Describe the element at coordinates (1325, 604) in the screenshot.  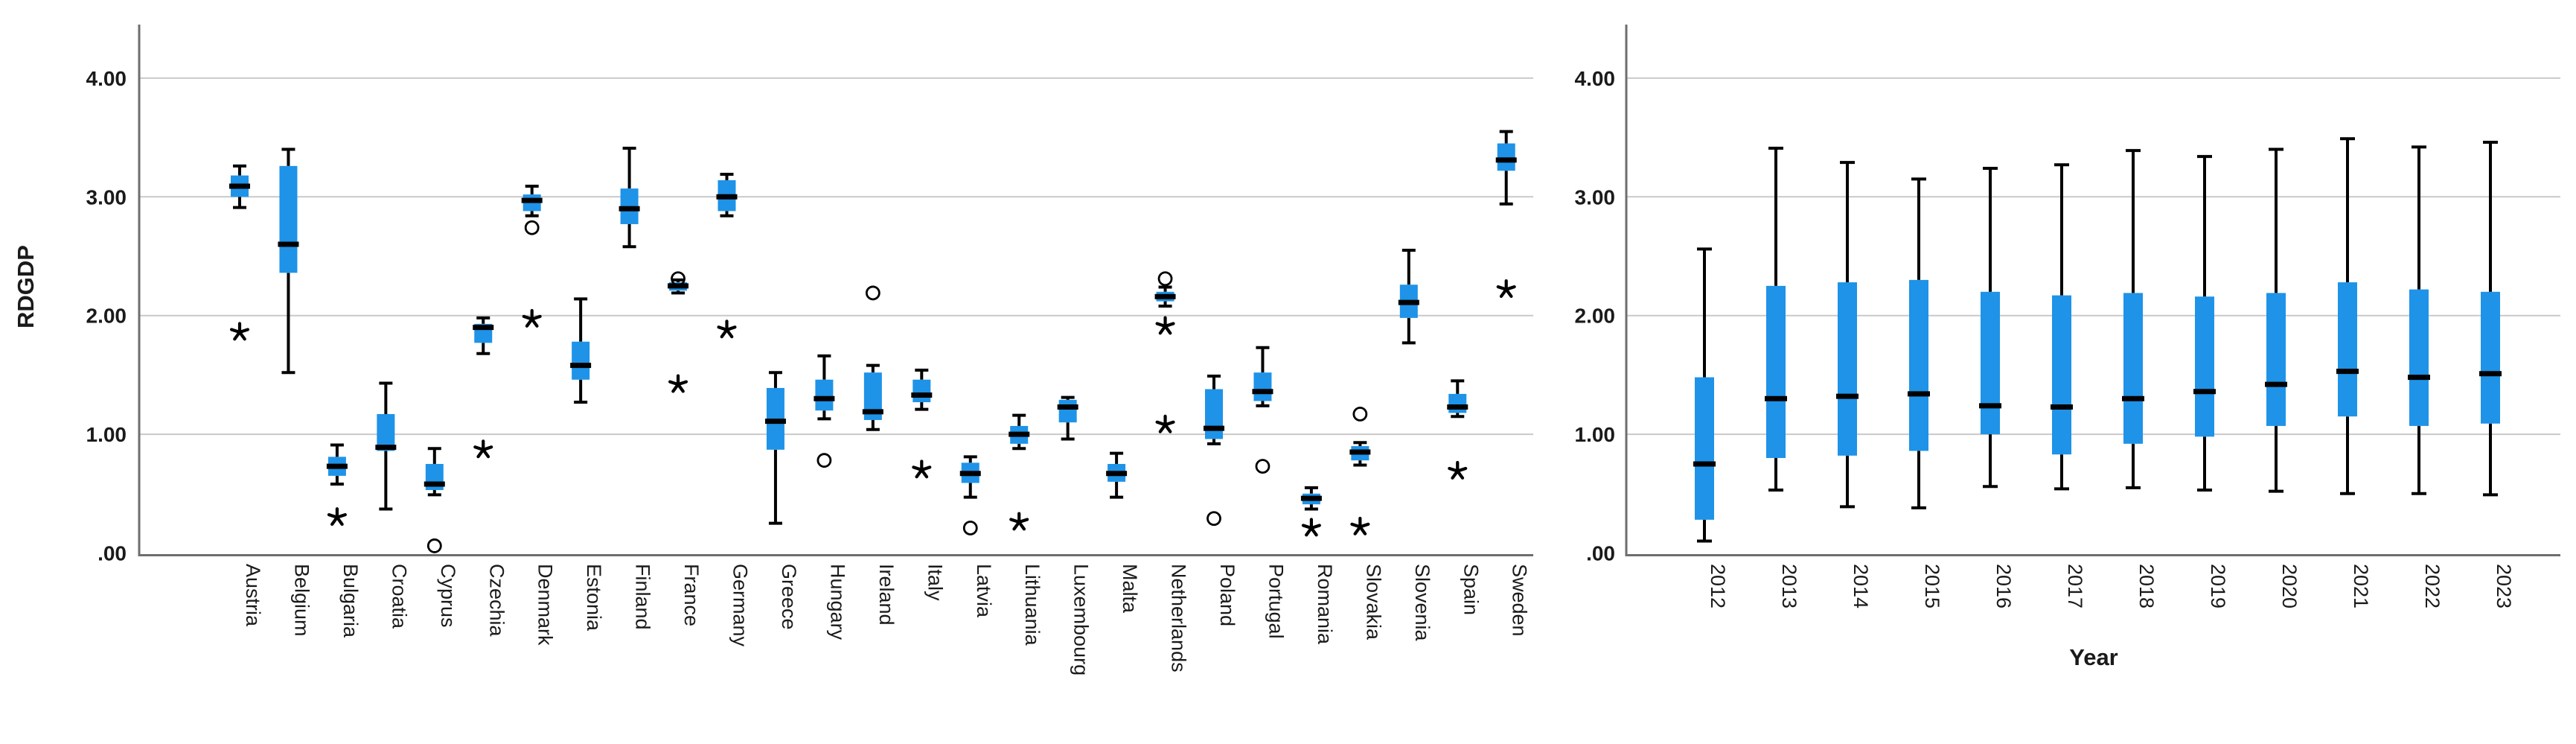
I see `x-category-label: Romania` at that location.